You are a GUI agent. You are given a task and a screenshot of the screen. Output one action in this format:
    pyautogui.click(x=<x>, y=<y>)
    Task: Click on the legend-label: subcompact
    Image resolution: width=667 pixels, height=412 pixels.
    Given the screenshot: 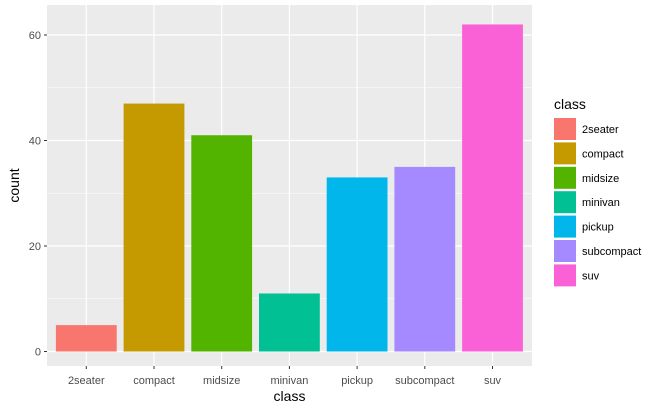 What is the action you would take?
    pyautogui.click(x=611, y=252)
    